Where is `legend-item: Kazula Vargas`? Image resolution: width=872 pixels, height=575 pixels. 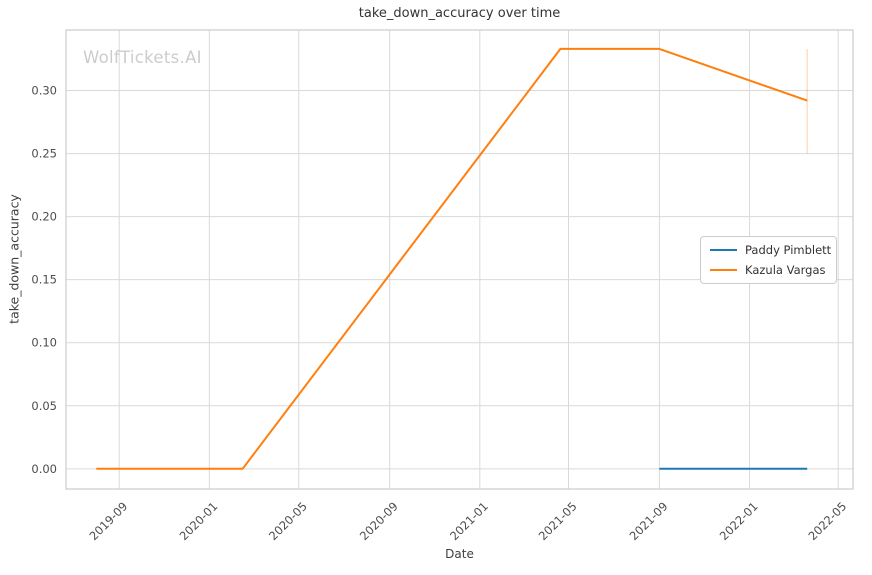 legend-item: Kazula Vargas is located at coordinates (768, 270).